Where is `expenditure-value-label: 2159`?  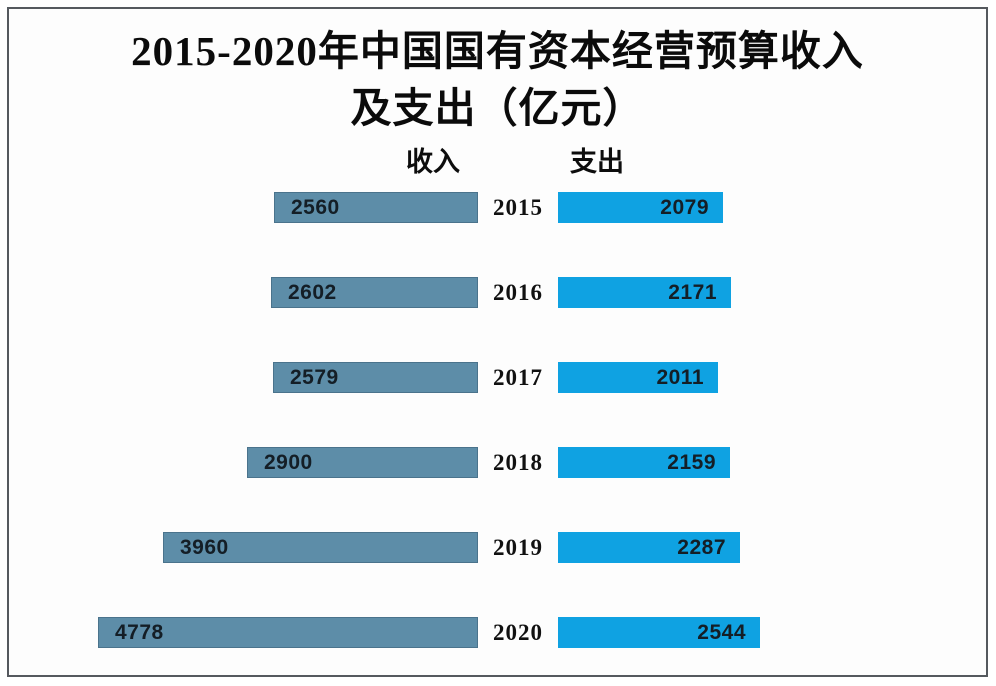 expenditure-value-label: 2159 is located at coordinates (691, 462).